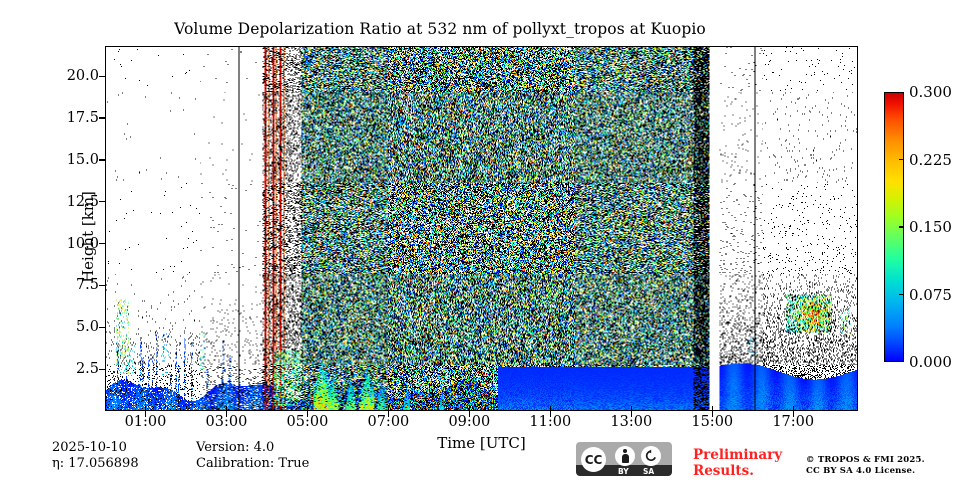 This screenshot has height=480, width=960. I want to click on cc-icon: CC, so click(593, 459).